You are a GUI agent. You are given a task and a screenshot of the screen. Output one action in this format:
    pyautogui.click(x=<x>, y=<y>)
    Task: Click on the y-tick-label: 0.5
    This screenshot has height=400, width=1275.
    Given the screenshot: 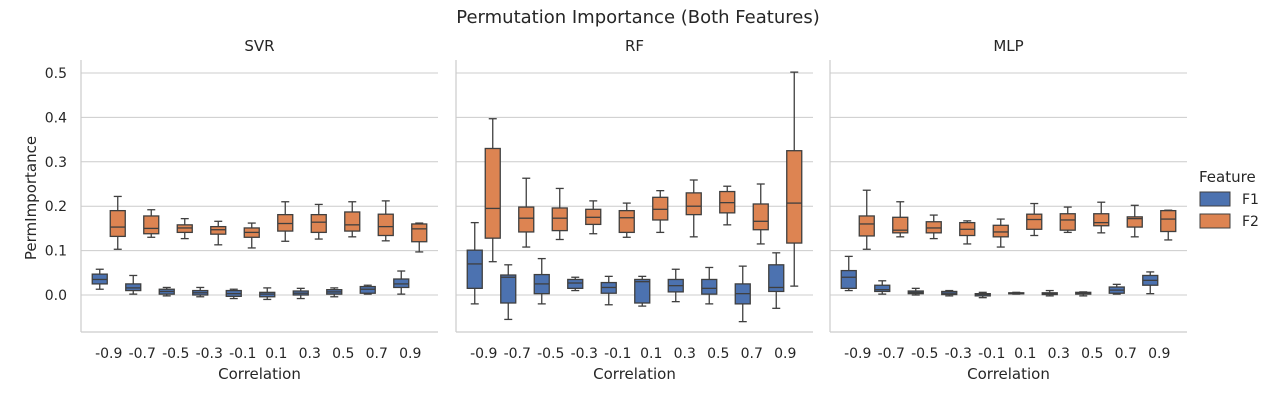 What is the action you would take?
    pyautogui.click(x=56, y=74)
    